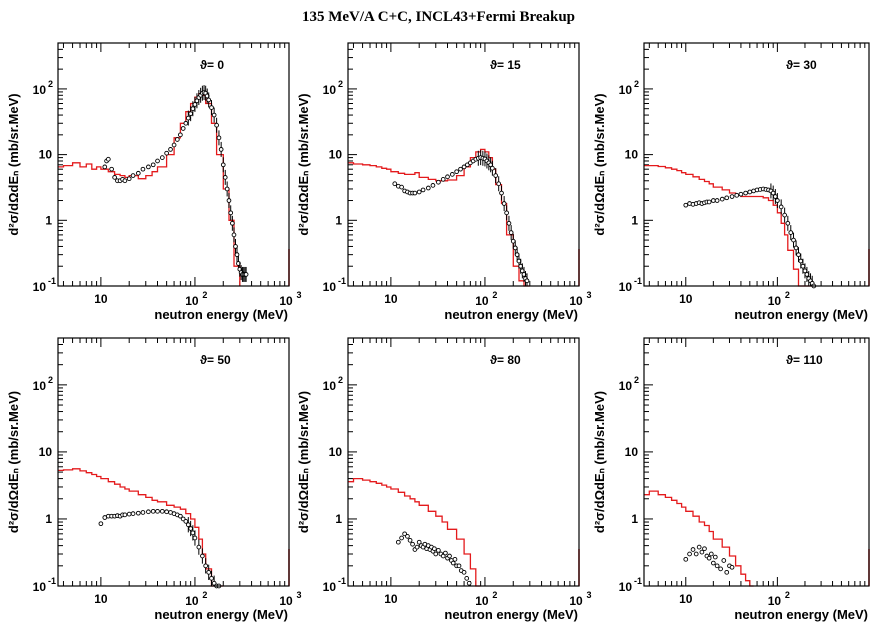  I want to click on figure-title: 135 MeV/A C+C, INCL43+Fermi Breakup, so click(438, 17).